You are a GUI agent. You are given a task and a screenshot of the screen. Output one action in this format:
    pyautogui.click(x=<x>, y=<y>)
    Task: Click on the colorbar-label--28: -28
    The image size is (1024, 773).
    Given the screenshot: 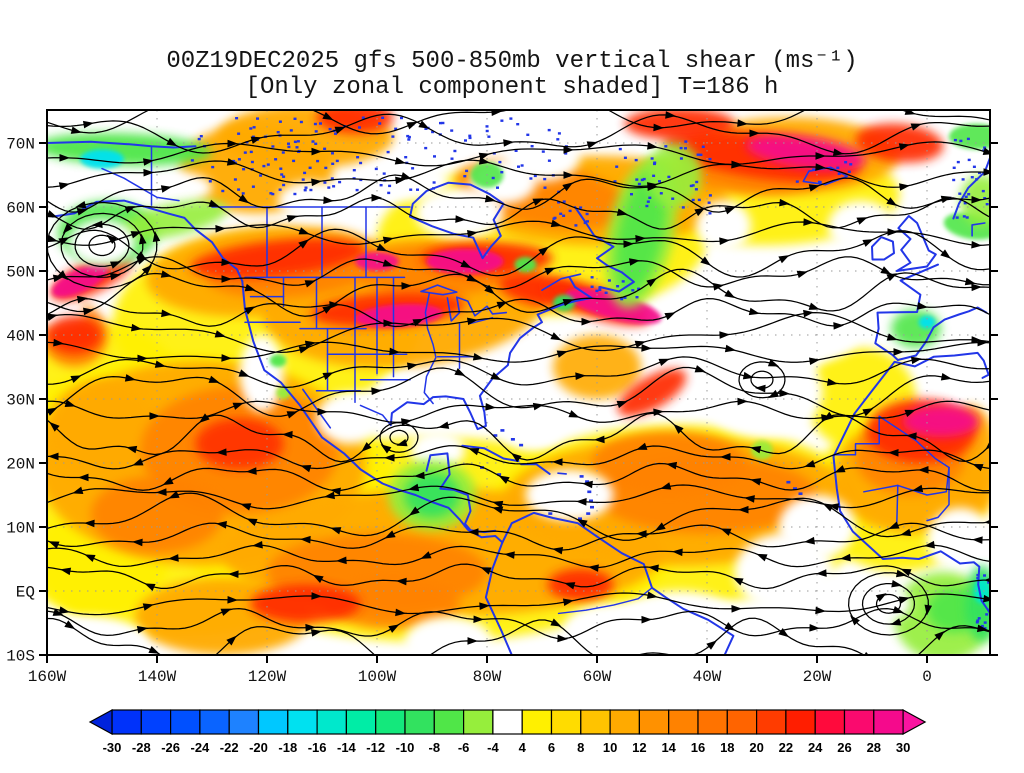 What is the action you would take?
    pyautogui.click(x=141, y=747)
    